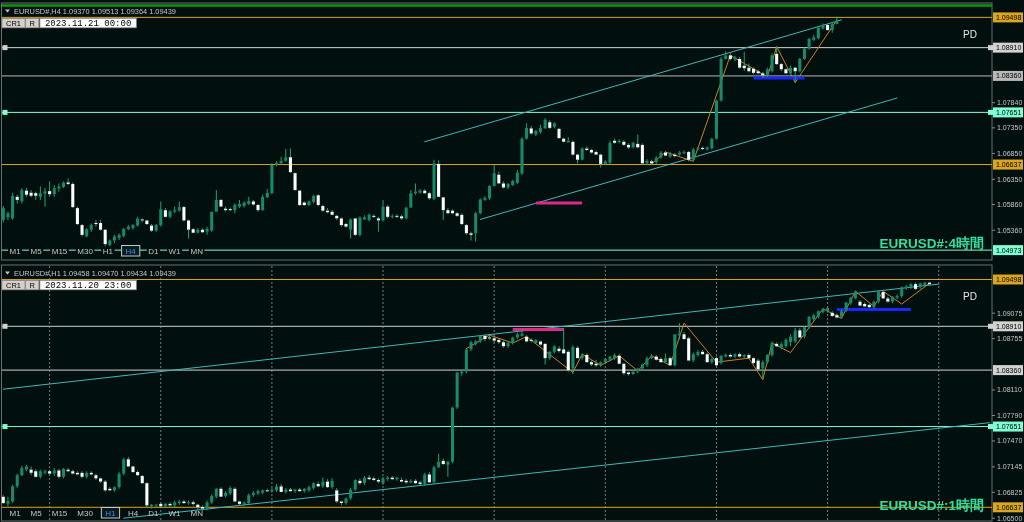 The height and width of the screenshot is (522, 1024). Describe the element at coordinates (88, 24) in the screenshot. I see `annotation: 2023.11.21 00:00` at that location.